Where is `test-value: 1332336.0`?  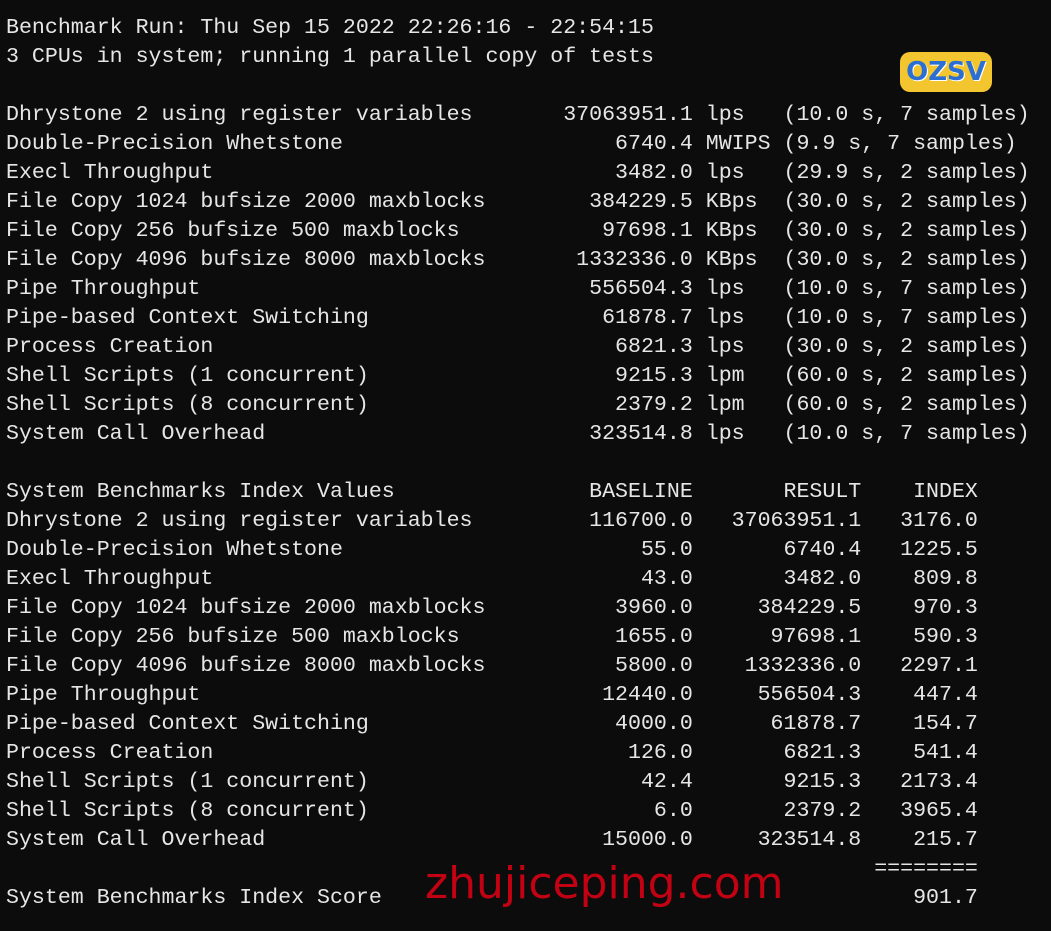
test-value: 1332336.0 is located at coordinates (634, 259).